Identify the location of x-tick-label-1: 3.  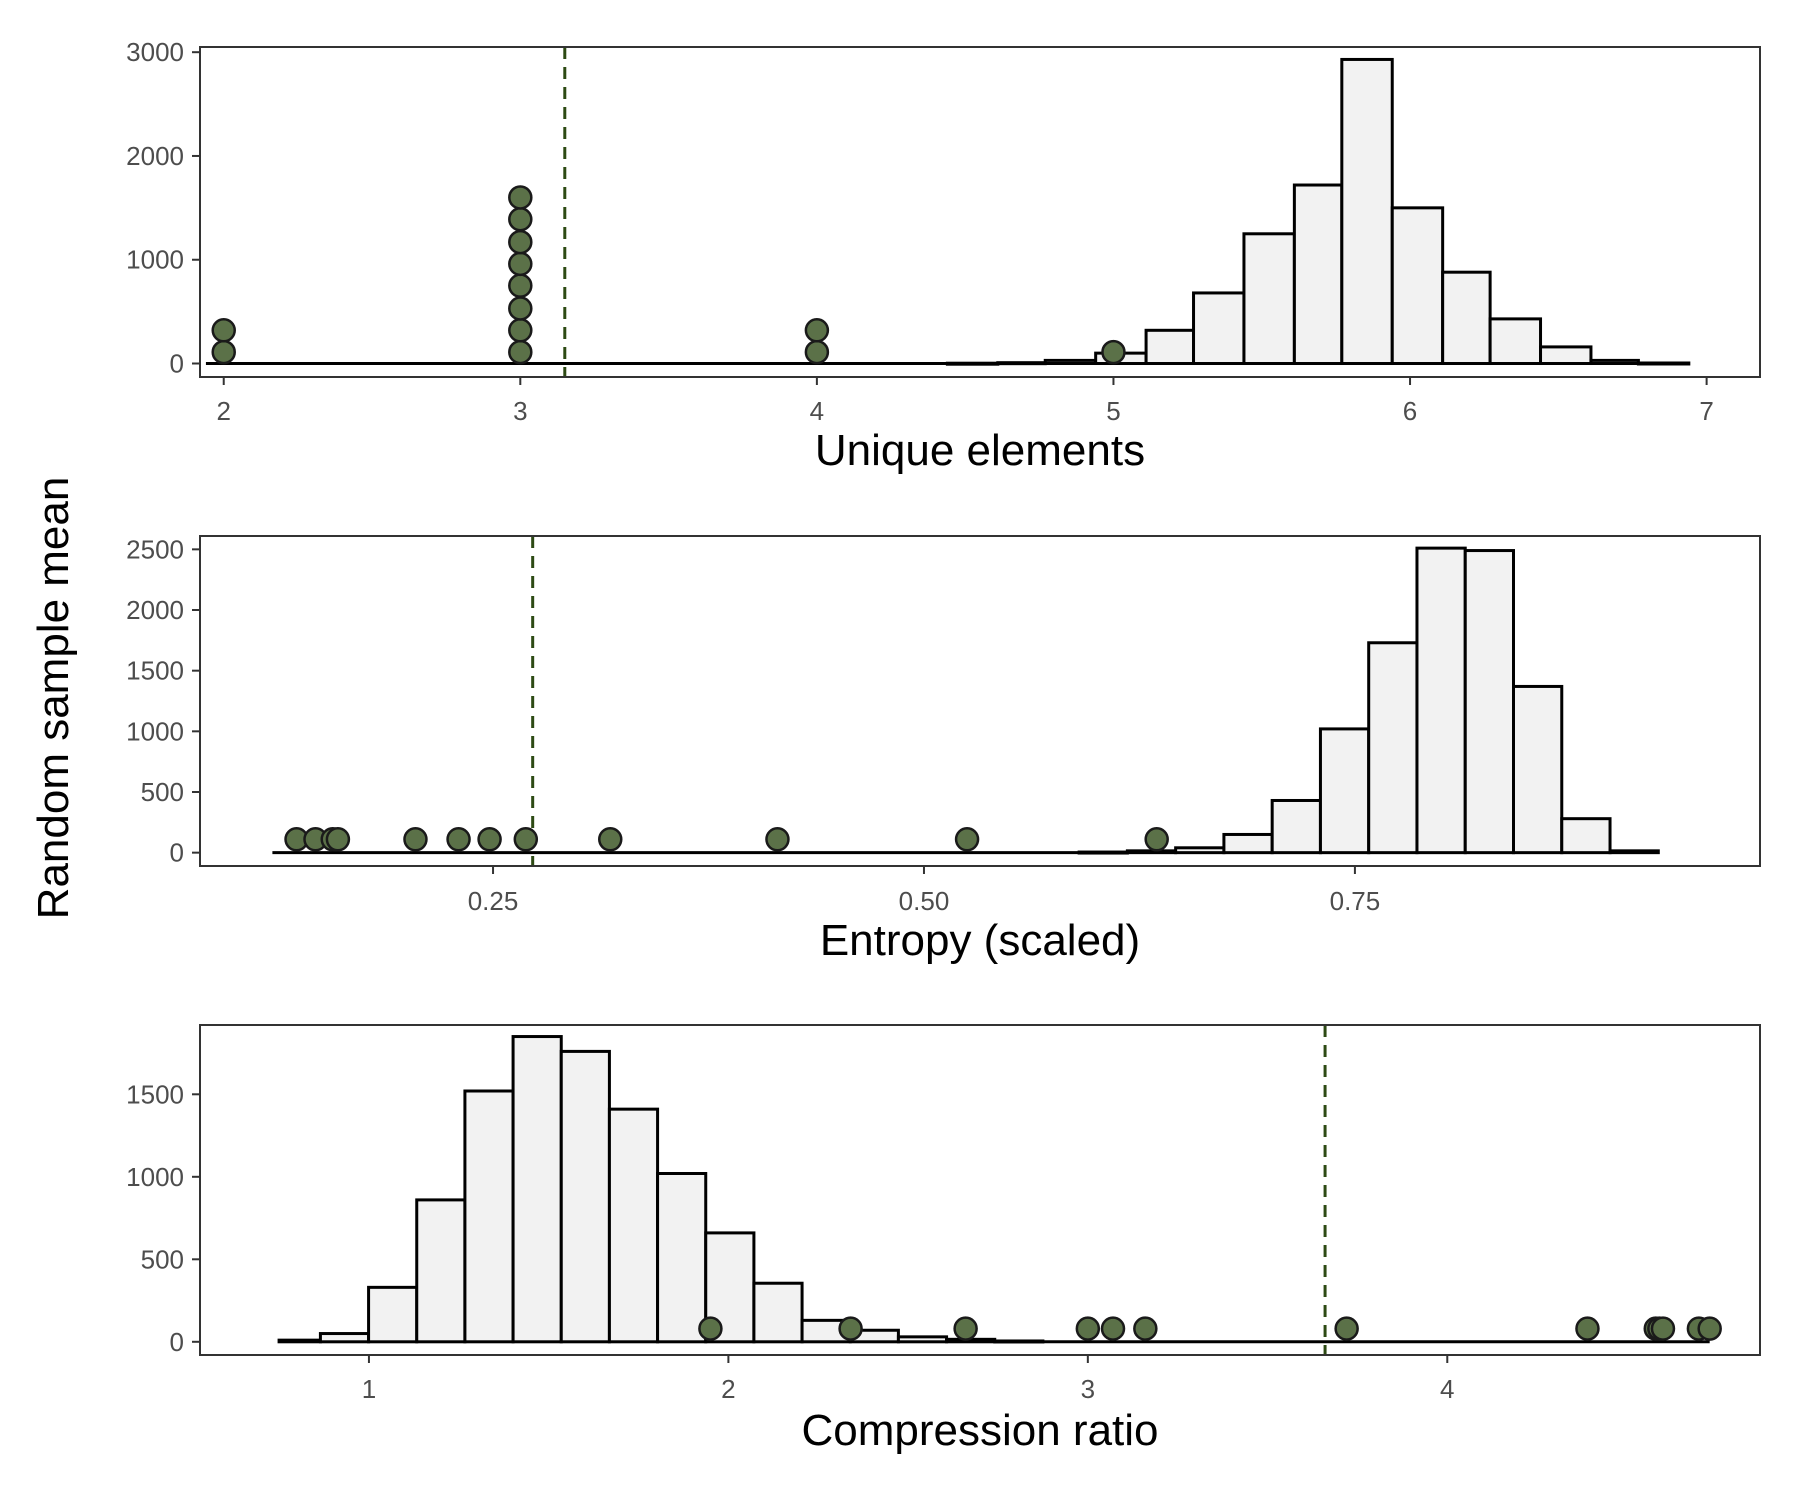
(520, 411).